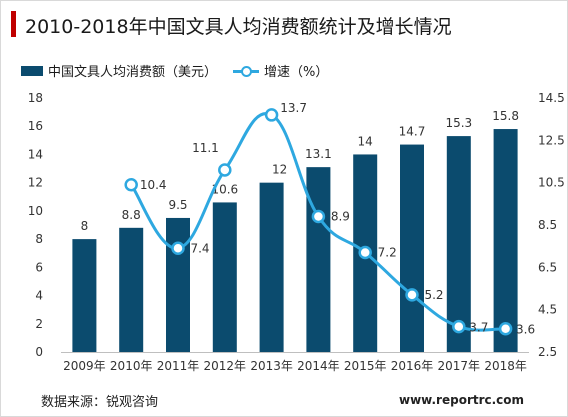 This screenshot has height=417, width=568. What do you see at coordinates (505, 366) in the screenshot?
I see `x-tick-label: 2018年` at bounding box center [505, 366].